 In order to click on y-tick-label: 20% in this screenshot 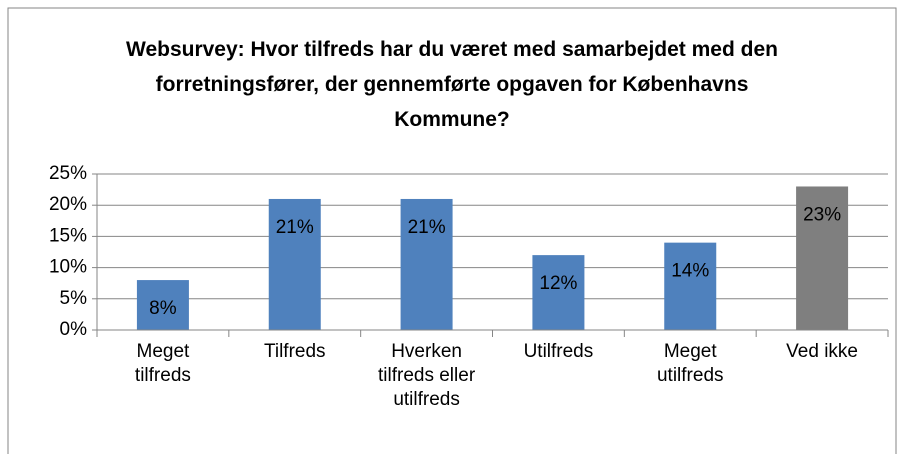, I will do `click(68, 204)`.